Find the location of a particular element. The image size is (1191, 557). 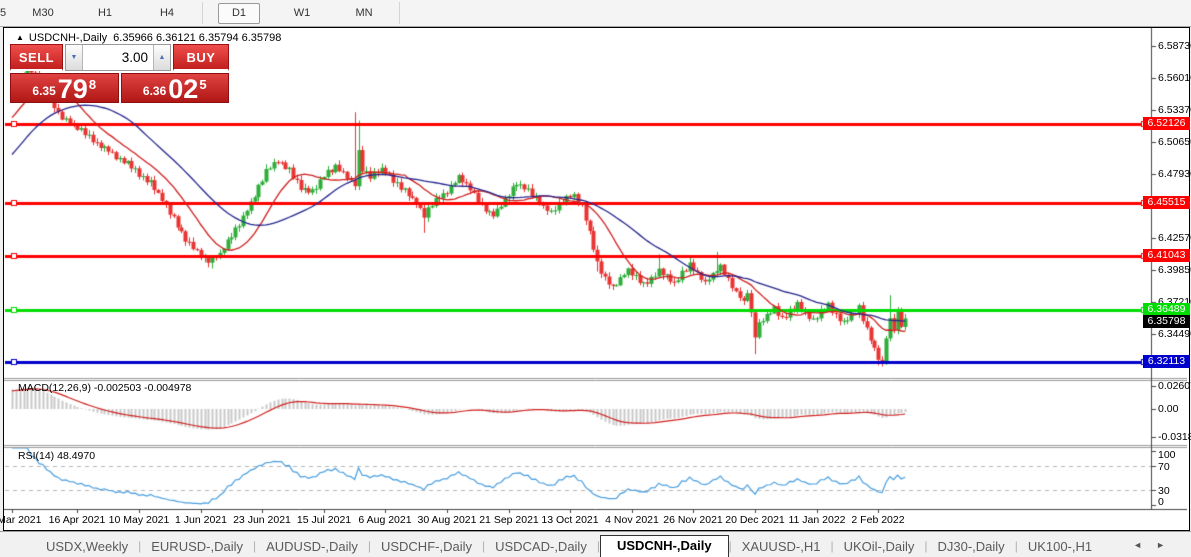

chart-tab-usdchf-daily: USDCHF-,Daily is located at coordinates (426, 546).